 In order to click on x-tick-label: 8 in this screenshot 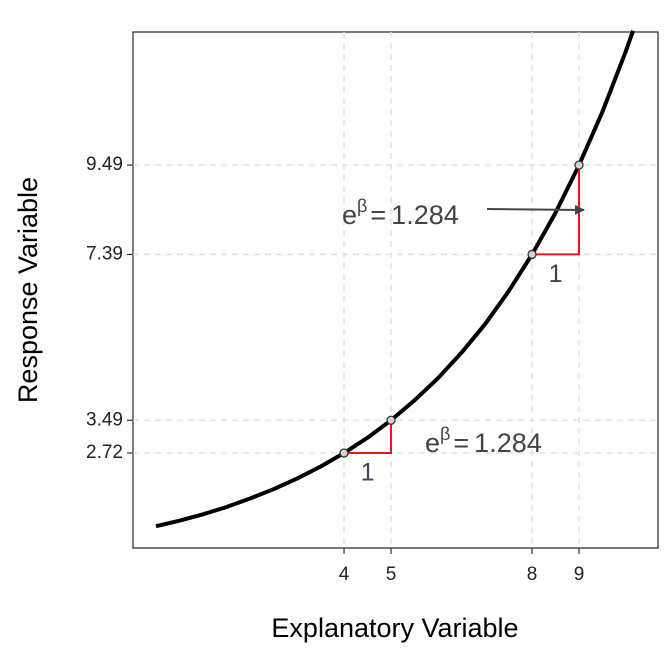, I will do `click(532, 574)`.